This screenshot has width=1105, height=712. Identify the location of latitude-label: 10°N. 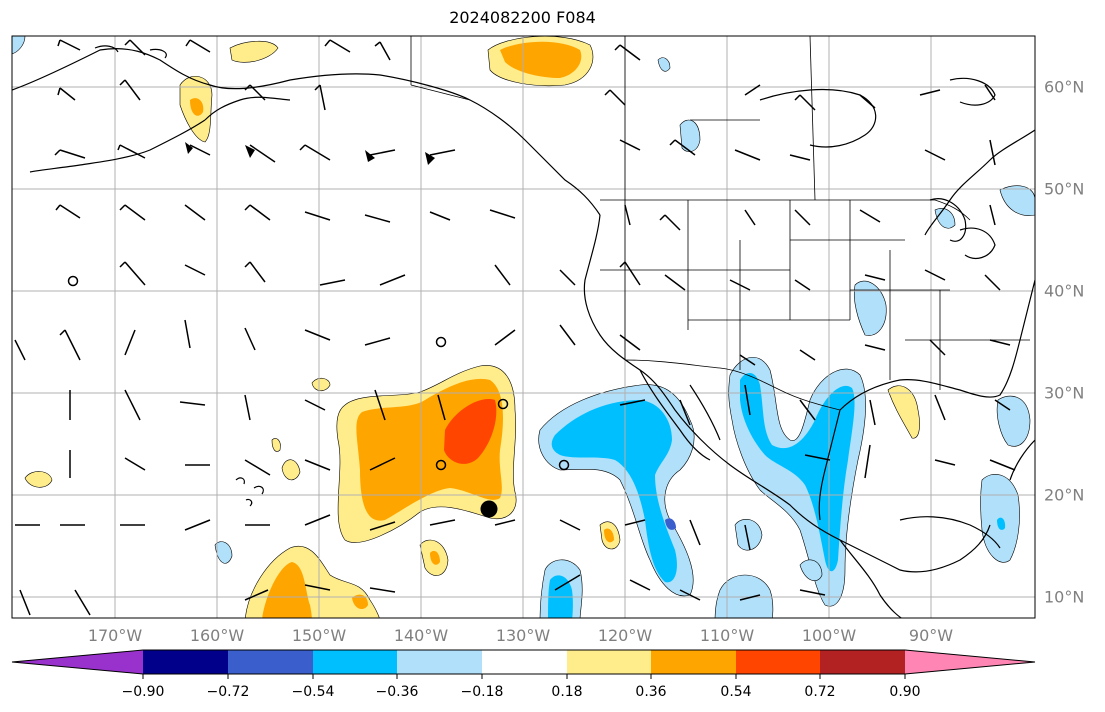
(1064, 597).